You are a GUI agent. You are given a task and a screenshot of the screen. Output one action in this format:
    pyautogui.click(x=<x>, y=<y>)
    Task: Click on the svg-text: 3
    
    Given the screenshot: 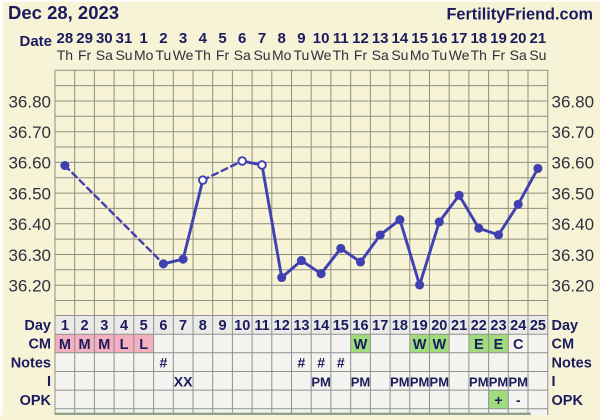 What is the action you would take?
    pyautogui.click(x=183, y=38)
    